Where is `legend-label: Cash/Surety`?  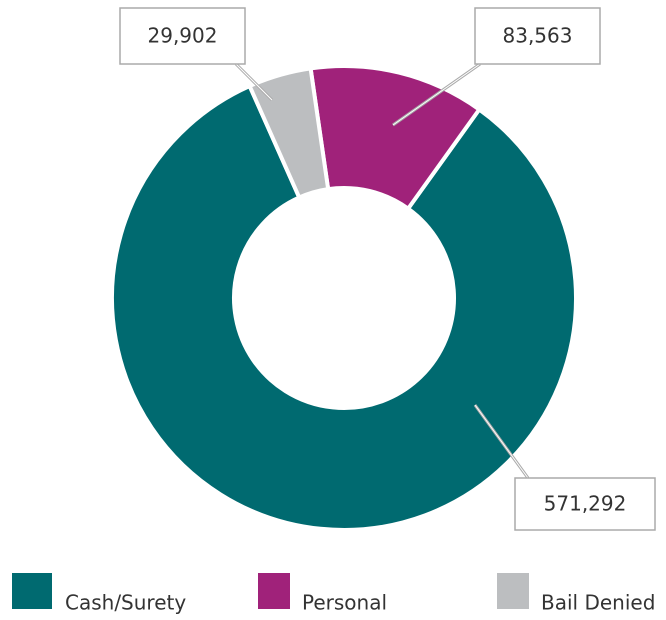 legend-label: Cash/Surety is located at coordinates (125, 603).